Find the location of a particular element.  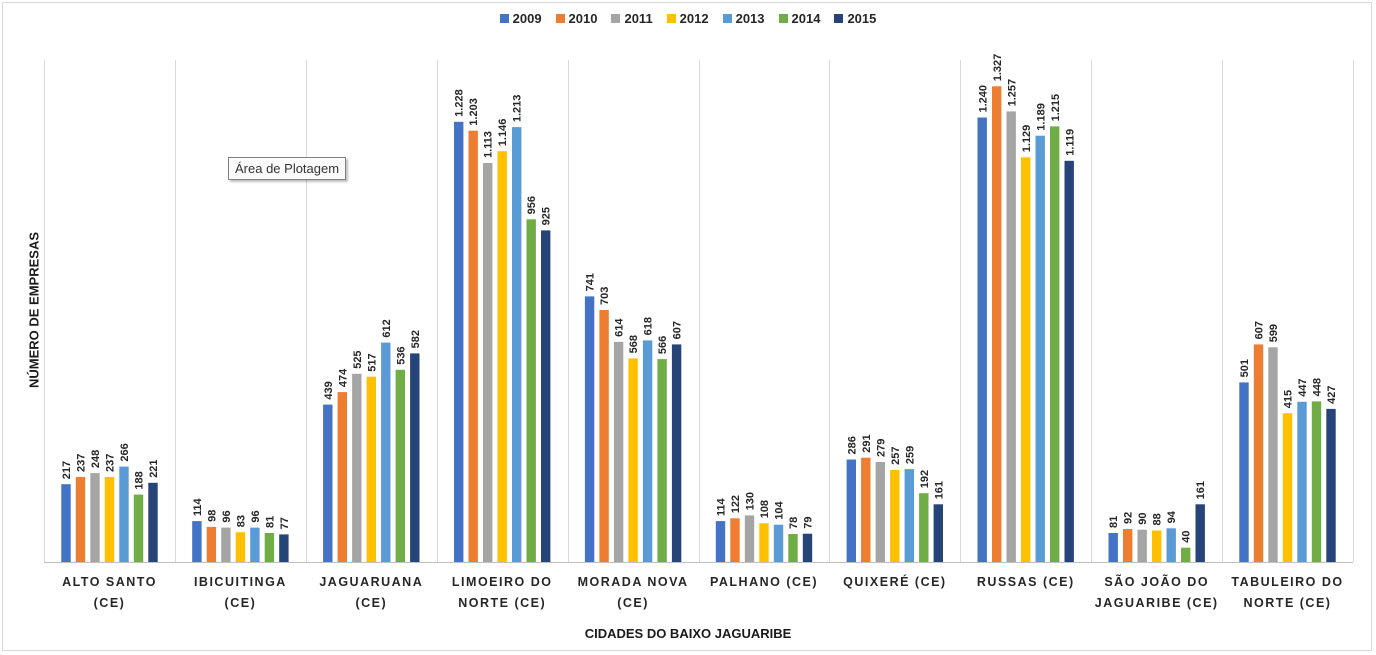

legend-item-2012: 2012 is located at coordinates (687, 18).